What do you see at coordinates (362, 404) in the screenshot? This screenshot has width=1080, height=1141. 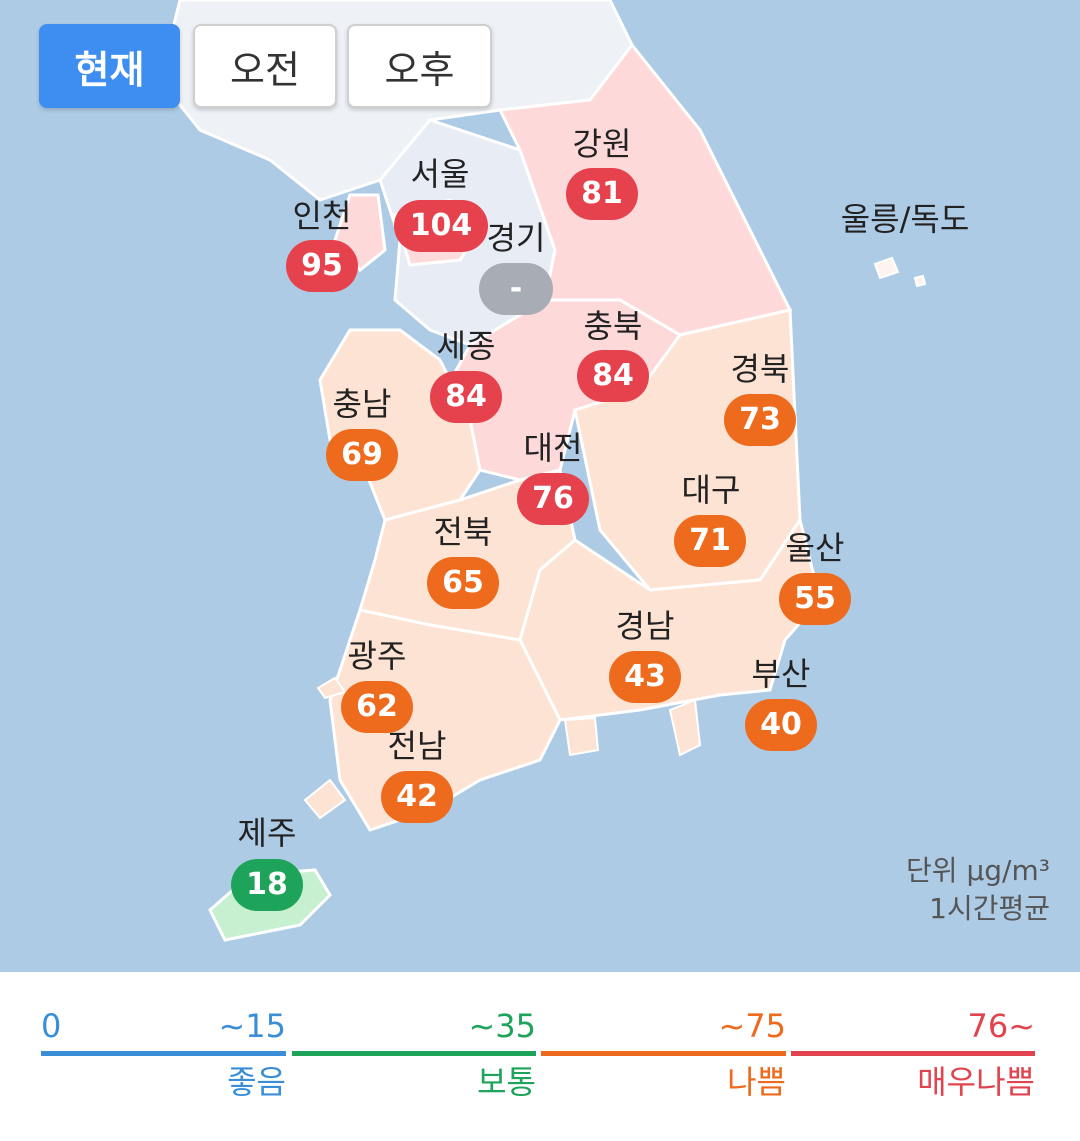 I see `region-name-chungnam: 충남` at bounding box center [362, 404].